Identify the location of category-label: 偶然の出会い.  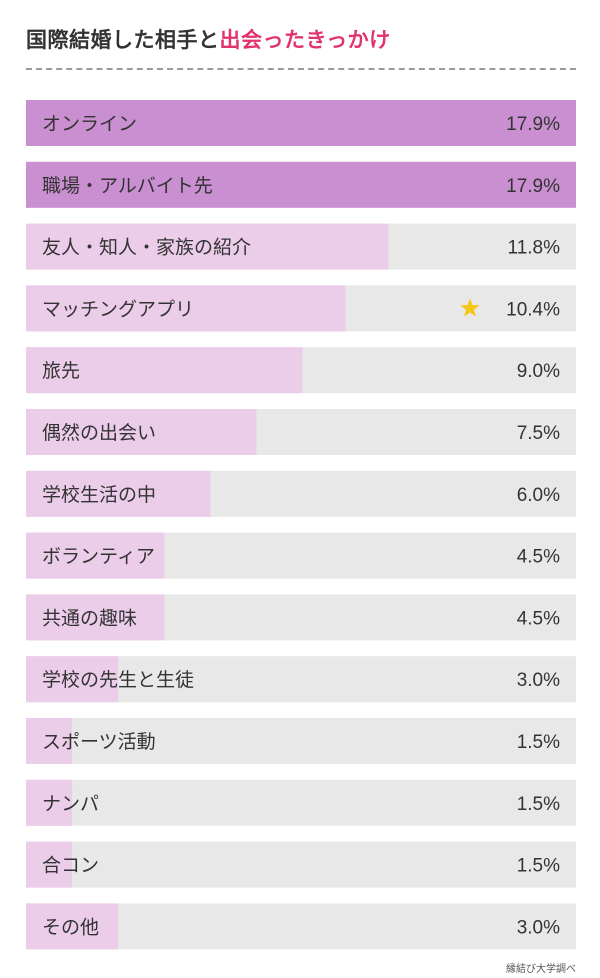
(99, 433).